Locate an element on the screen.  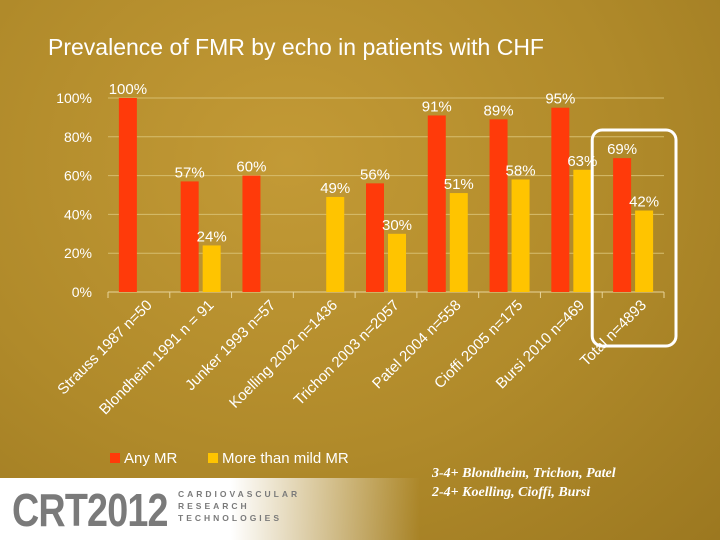
crt-logo: CRT2012 is located at coordinates (90, 510).